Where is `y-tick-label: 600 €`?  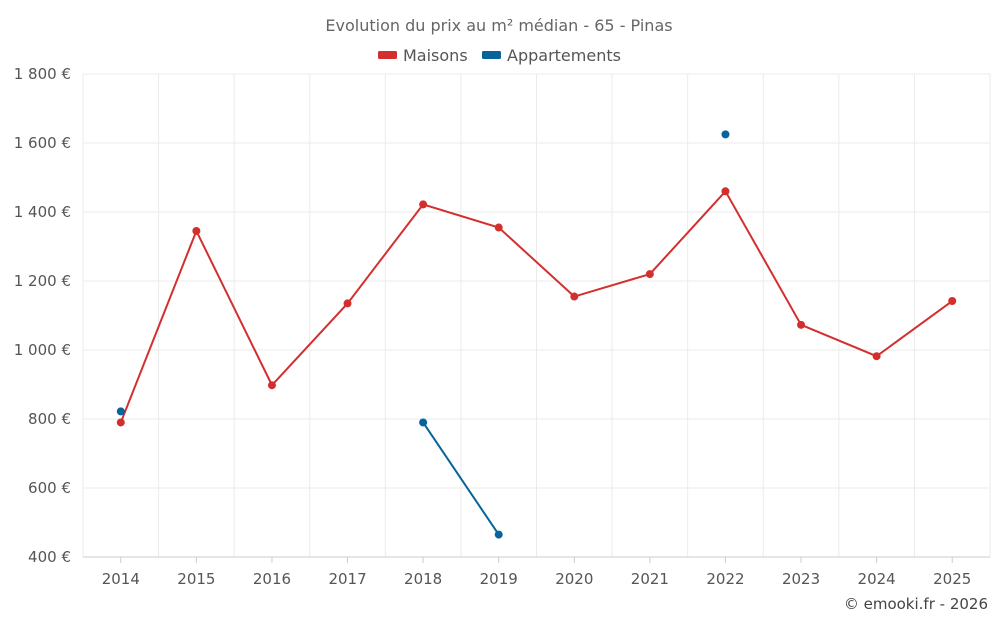 y-tick-label: 600 € is located at coordinates (49, 488).